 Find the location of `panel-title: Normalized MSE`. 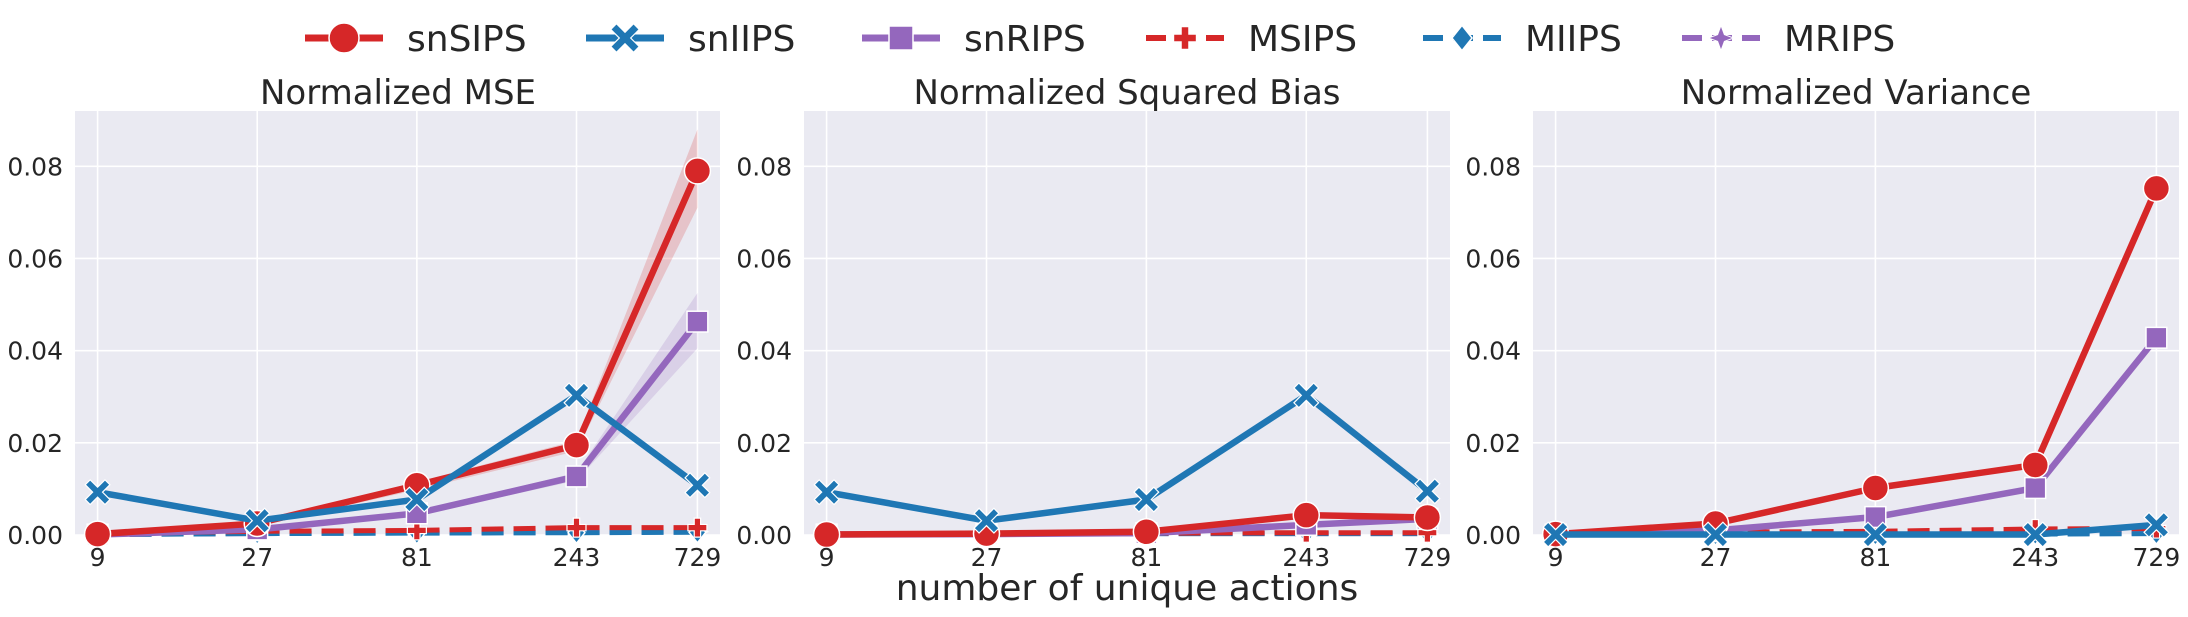

panel-title: Normalized MSE is located at coordinates (398, 93).